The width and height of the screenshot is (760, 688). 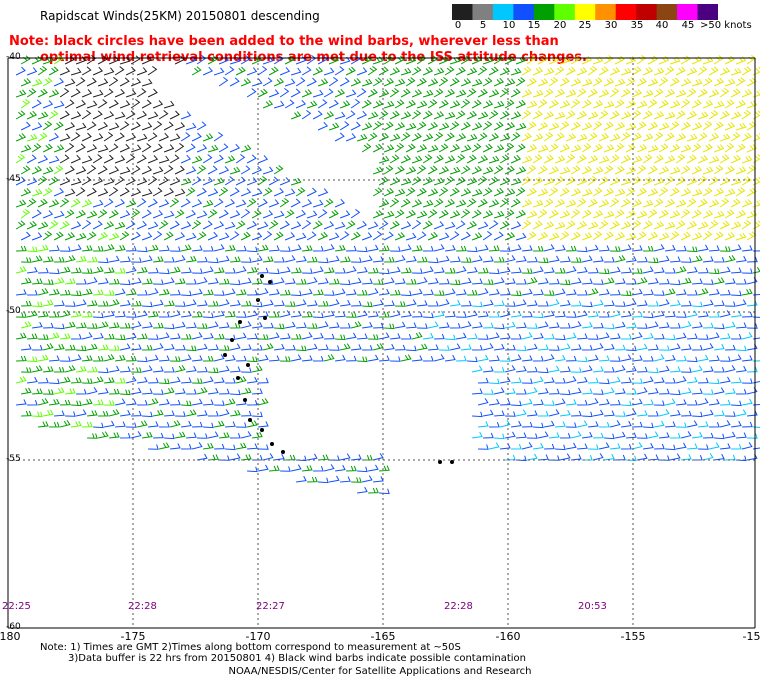 What do you see at coordinates (383, 636) in the screenshot?
I see `longitude-label: -165` at bounding box center [383, 636].